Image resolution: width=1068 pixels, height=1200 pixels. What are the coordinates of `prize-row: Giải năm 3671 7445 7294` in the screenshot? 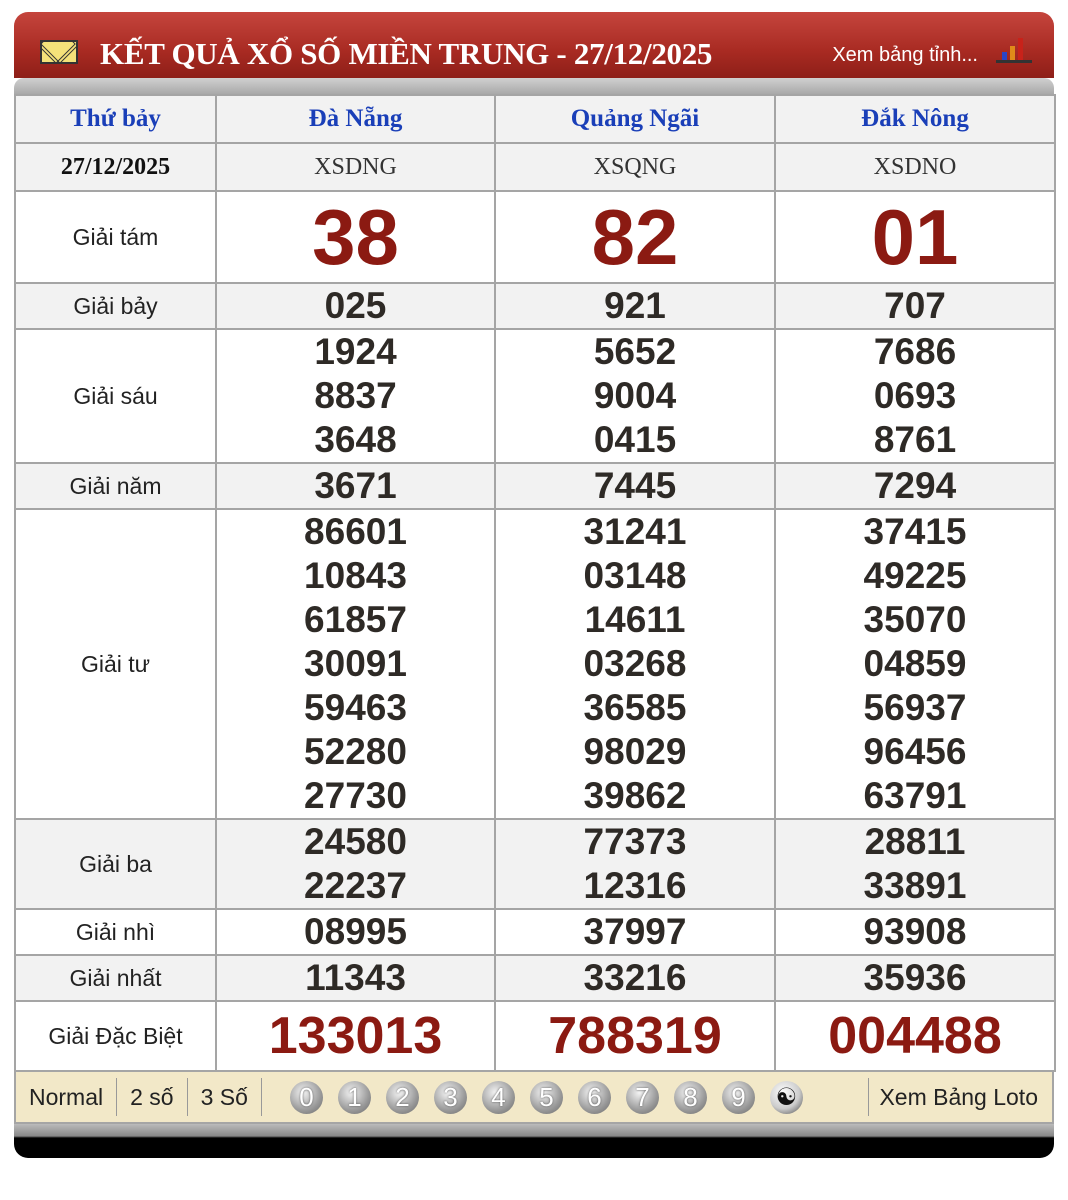 It's located at (535, 486).